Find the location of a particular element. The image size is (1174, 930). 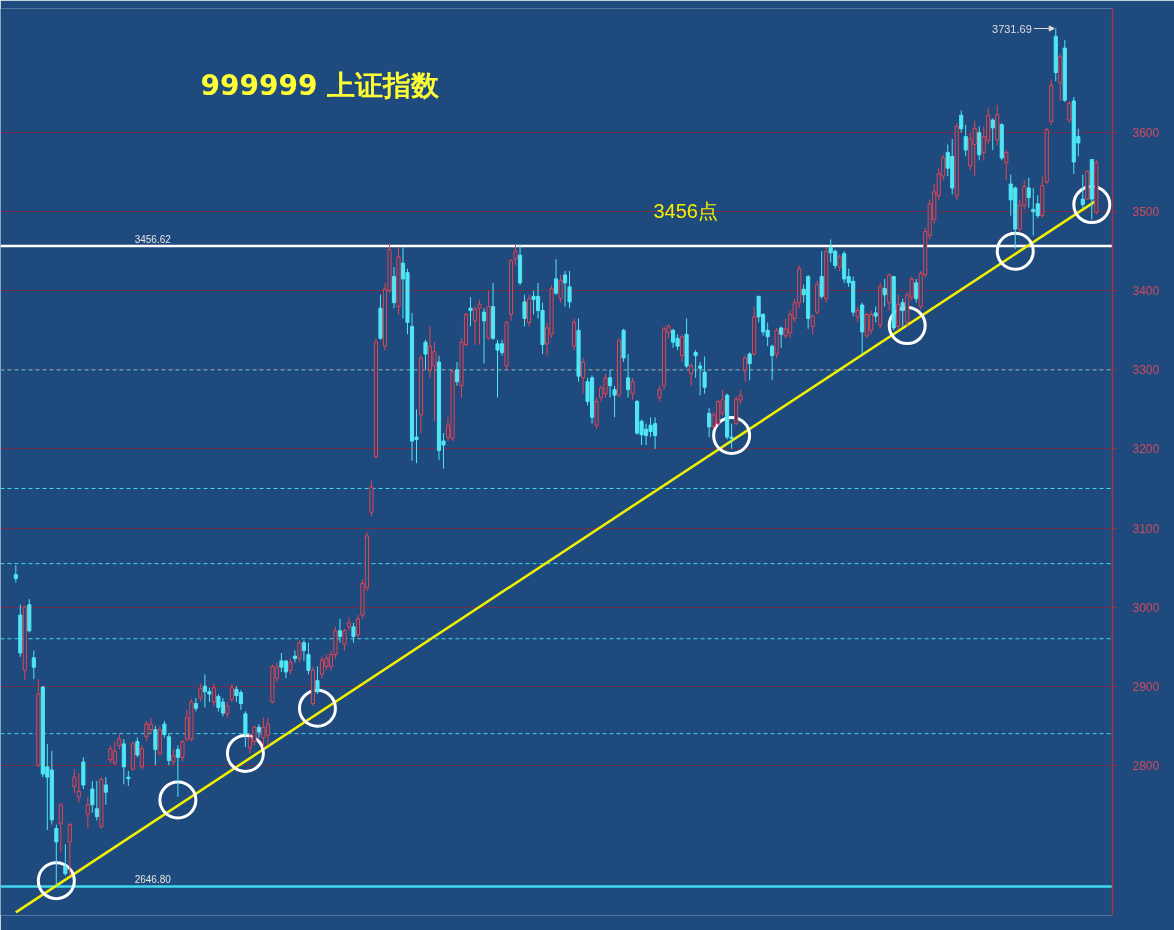

annotation: 3456点 is located at coordinates (685, 211).